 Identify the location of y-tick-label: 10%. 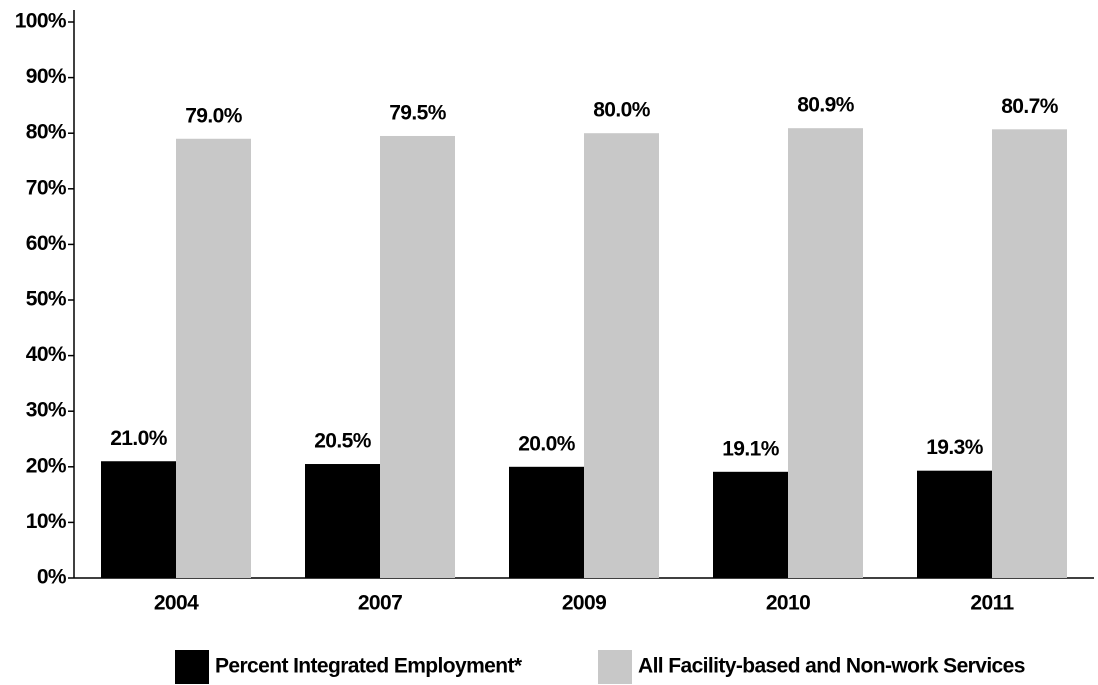
(46, 521).